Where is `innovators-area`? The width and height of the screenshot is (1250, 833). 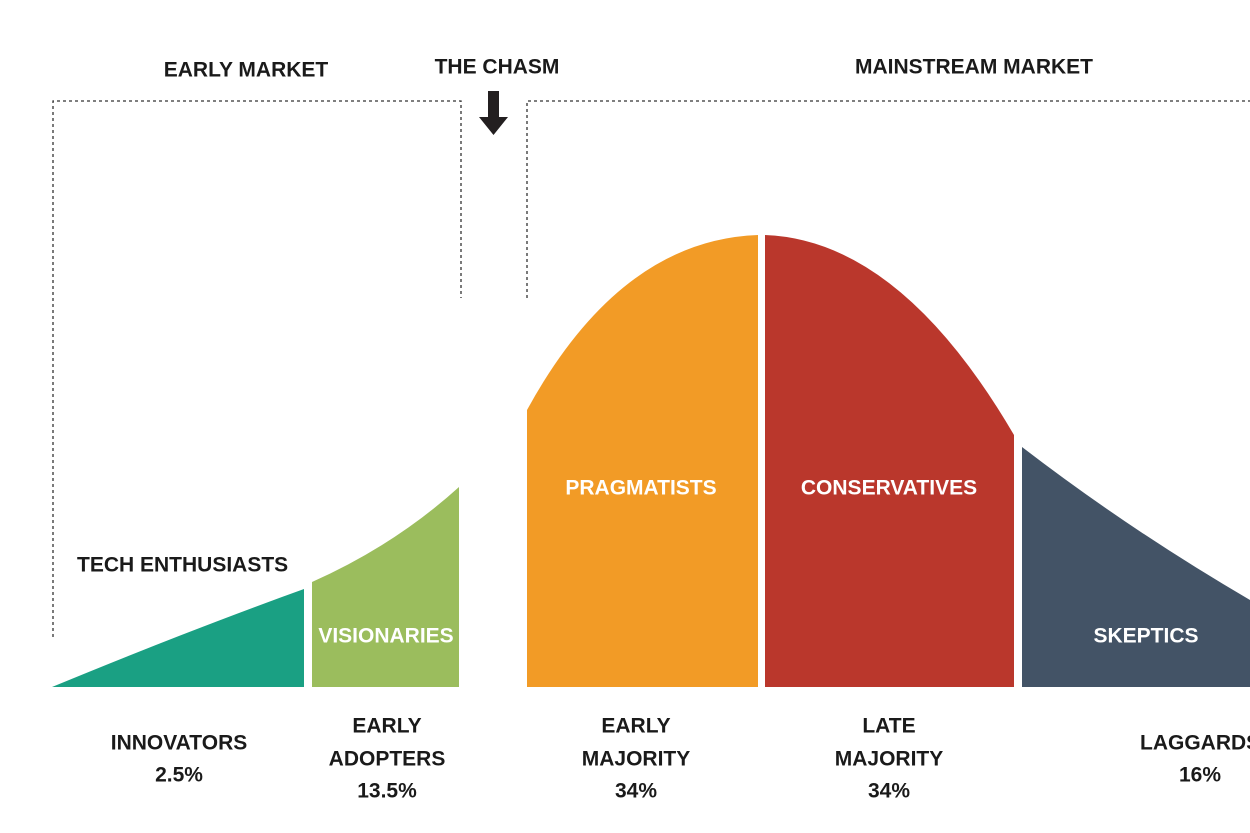 innovators-area is located at coordinates (178, 638).